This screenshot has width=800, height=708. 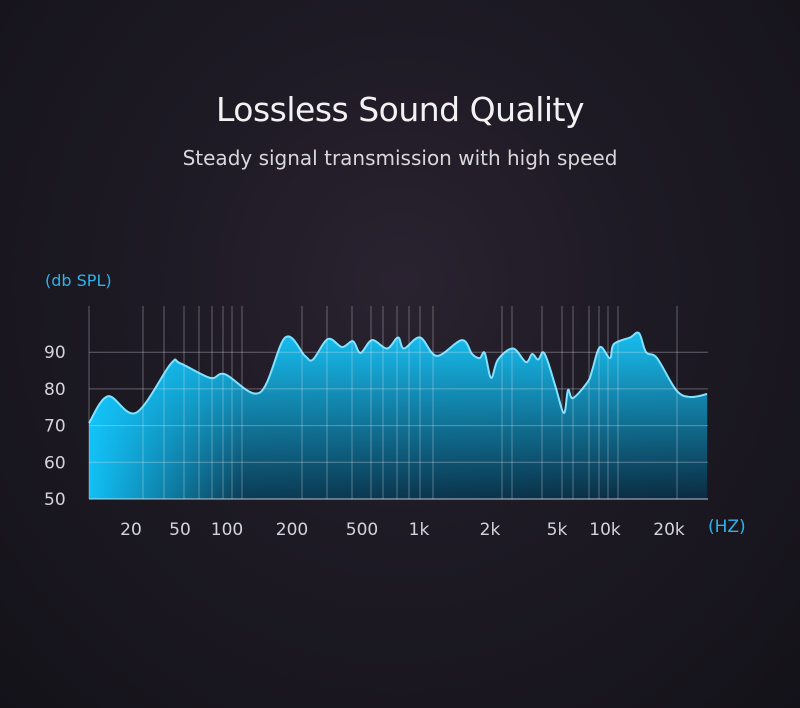 What do you see at coordinates (55, 463) in the screenshot?
I see `y-tick-label: 60` at bounding box center [55, 463].